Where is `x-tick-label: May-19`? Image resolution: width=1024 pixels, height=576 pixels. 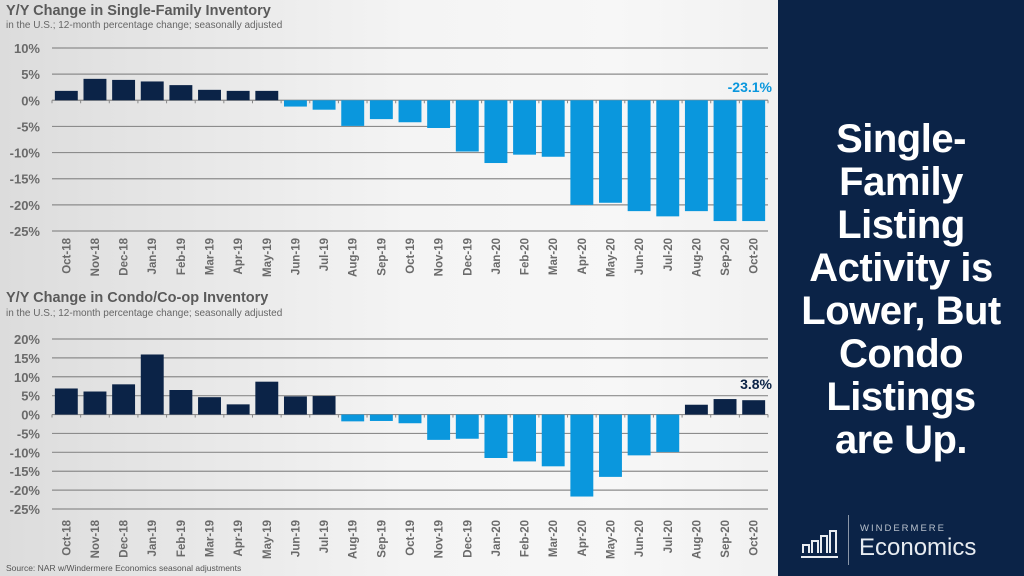
x-tick-label: May-19 is located at coordinates (268, 539).